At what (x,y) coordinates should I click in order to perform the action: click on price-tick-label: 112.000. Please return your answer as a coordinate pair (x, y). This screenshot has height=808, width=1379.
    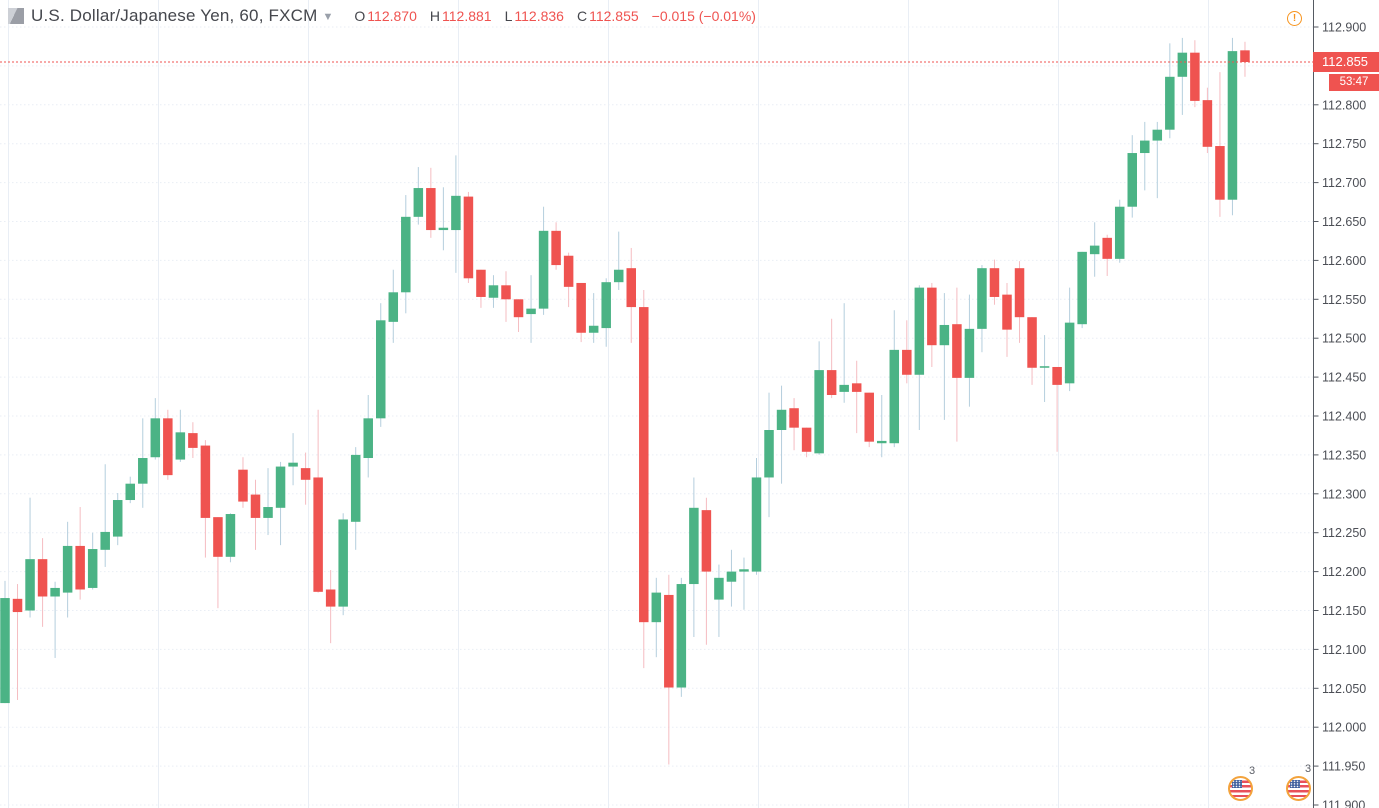
    Looking at the image, I should click on (1344, 728).